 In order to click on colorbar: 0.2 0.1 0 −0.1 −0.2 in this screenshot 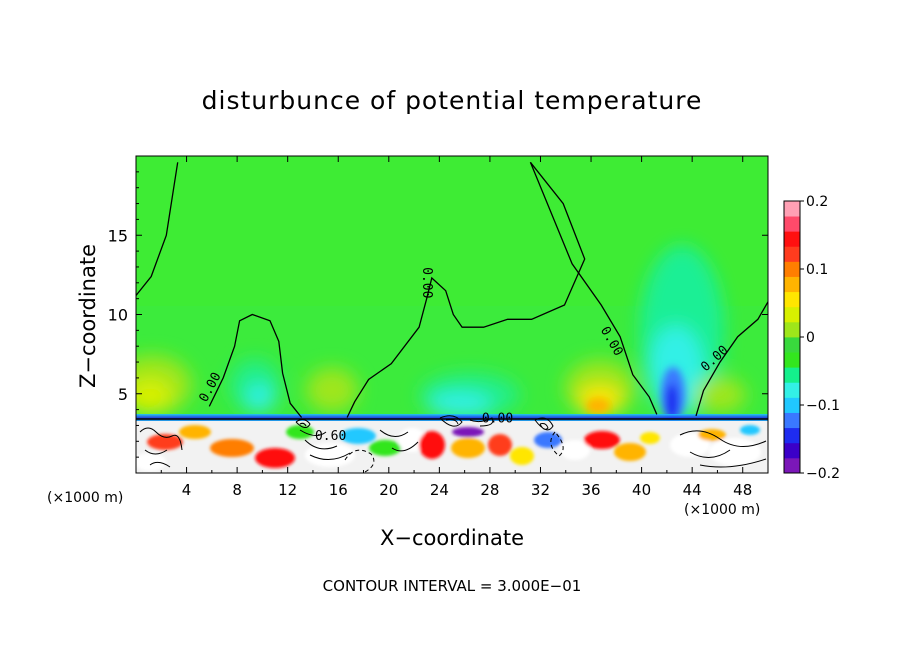, I will do `click(811, 338)`.